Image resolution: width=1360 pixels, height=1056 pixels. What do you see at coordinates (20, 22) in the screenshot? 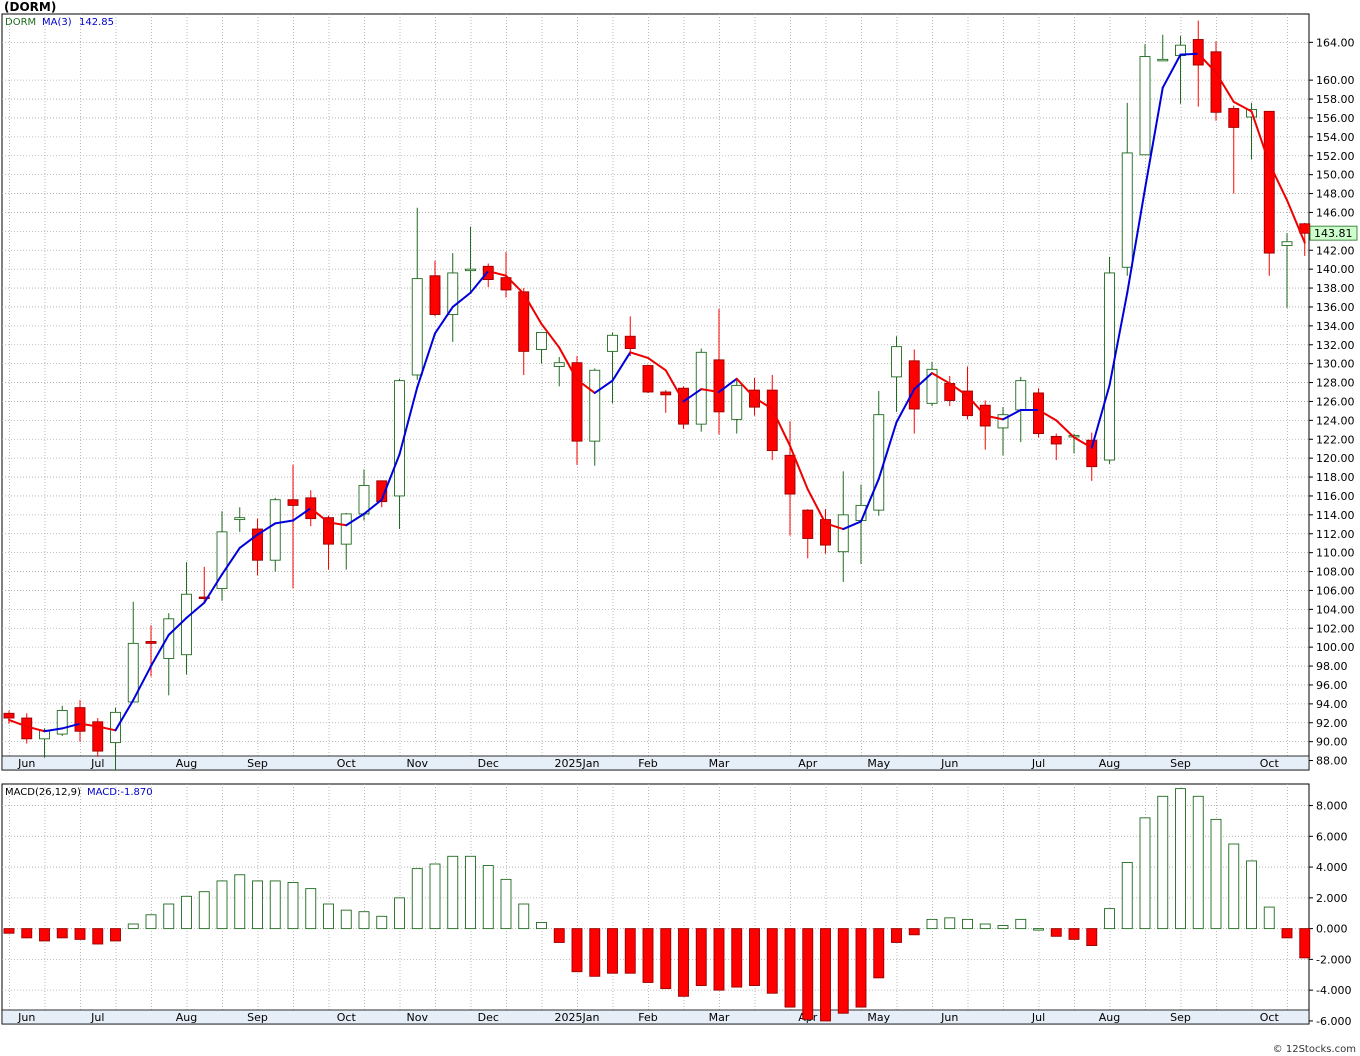
I see `price-legend-symbol: DORM` at bounding box center [20, 22].